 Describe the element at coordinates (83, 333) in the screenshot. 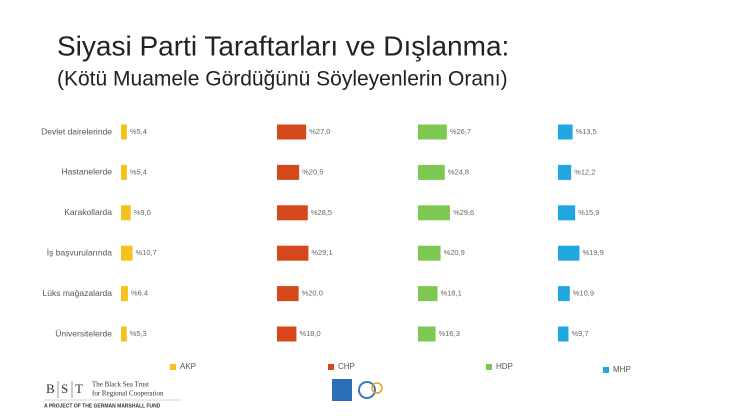

I see `category-label: Üniversitelerde` at that location.